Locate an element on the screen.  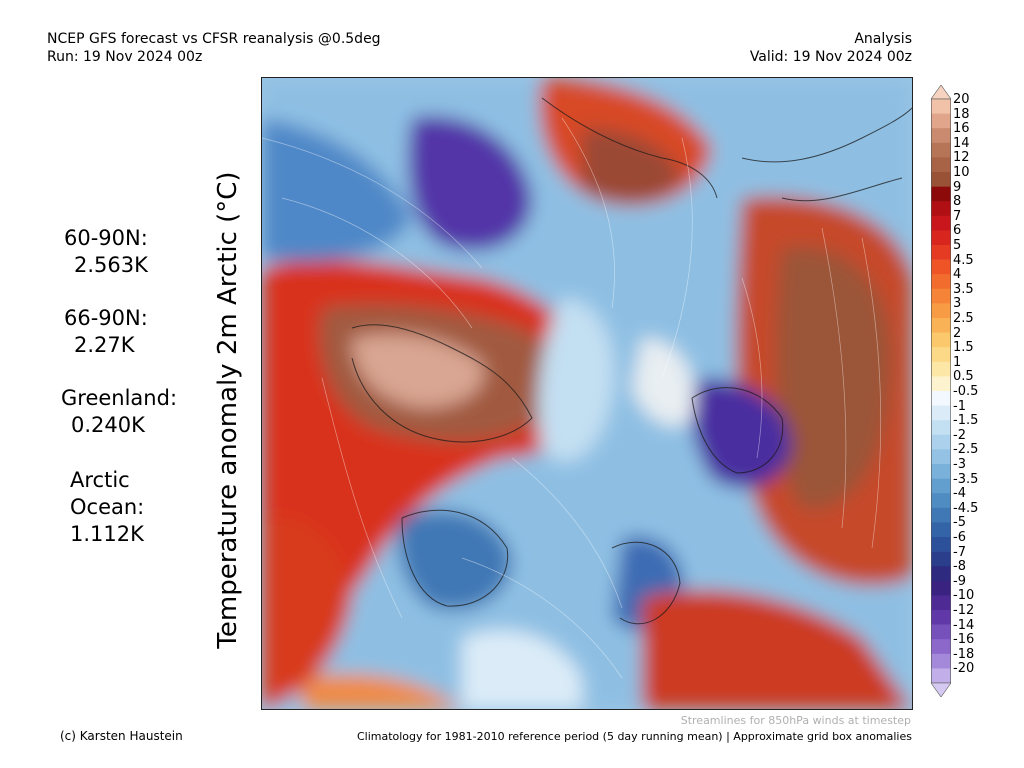
colorbar-tick-label: 6 is located at coordinates (957, 231).